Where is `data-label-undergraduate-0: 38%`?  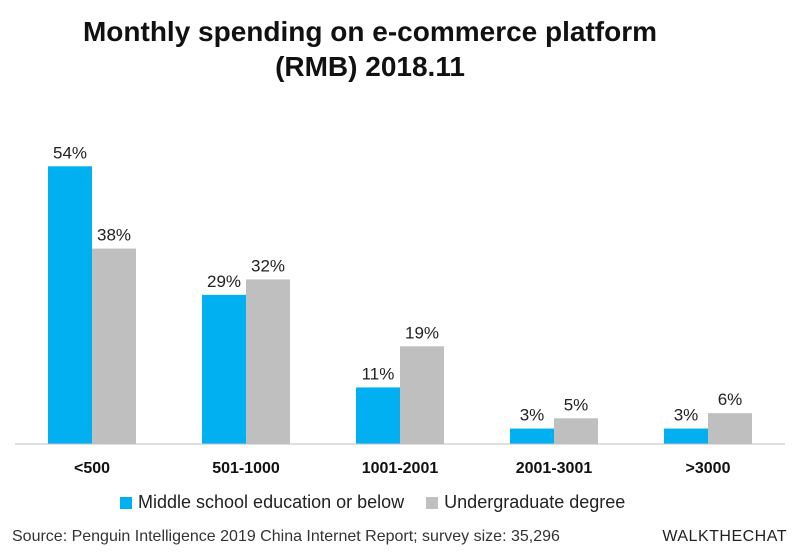 data-label-undergraduate-0: 38% is located at coordinates (114, 235).